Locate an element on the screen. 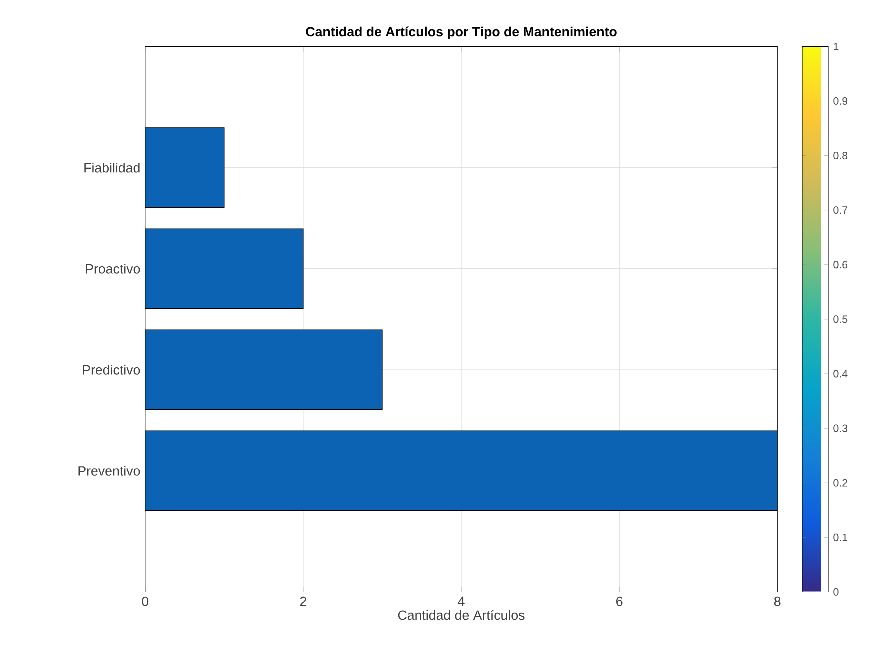 This screenshot has height=656, width=883. x-axis-title: Cantidad de Artículos is located at coordinates (461, 615).